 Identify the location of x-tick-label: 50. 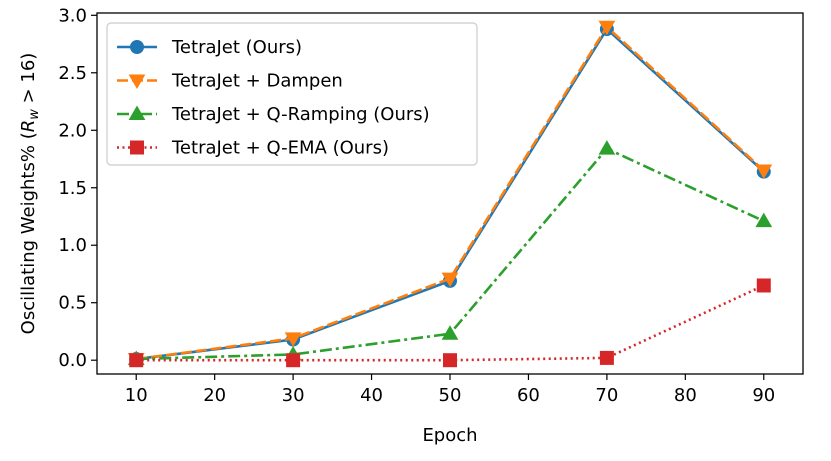
(450, 395).